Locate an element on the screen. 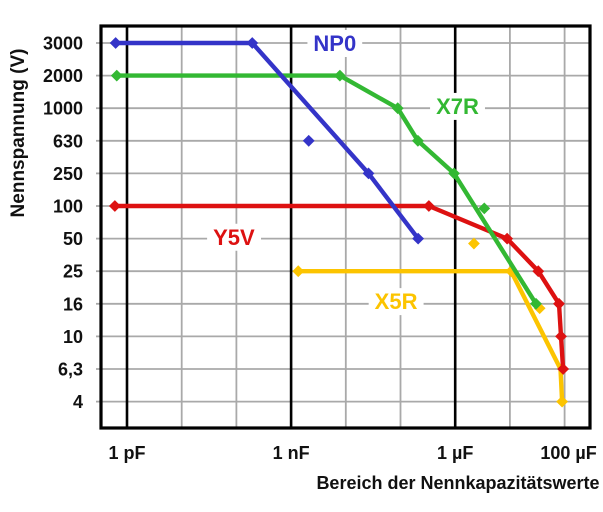 The image size is (603, 512). y-tick-label-16: 16 is located at coordinates (73, 304).